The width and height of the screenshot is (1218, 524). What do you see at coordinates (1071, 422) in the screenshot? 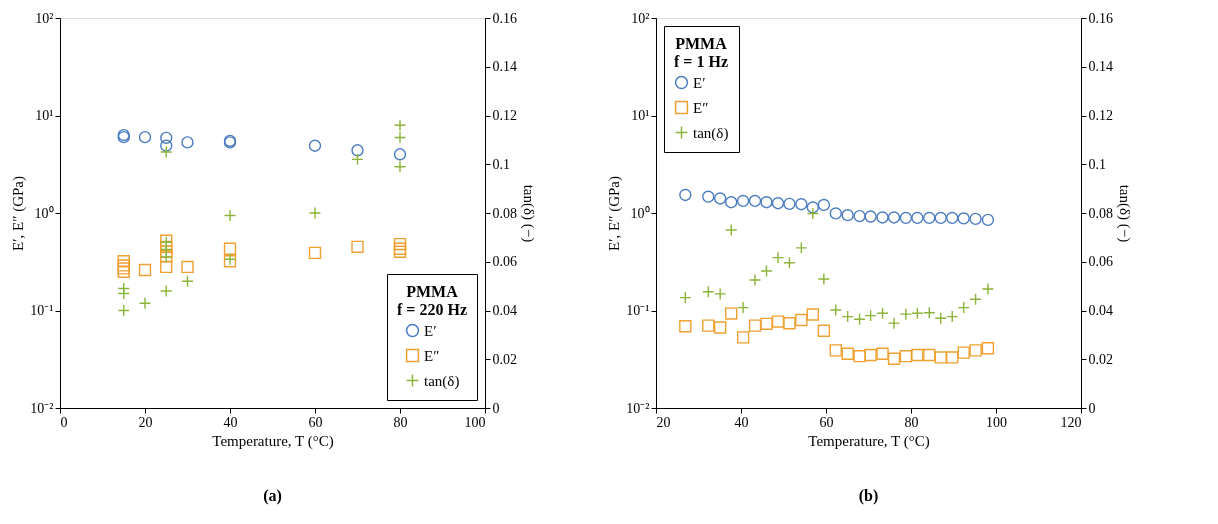
I see `x-tick-label: 120` at bounding box center [1071, 422].